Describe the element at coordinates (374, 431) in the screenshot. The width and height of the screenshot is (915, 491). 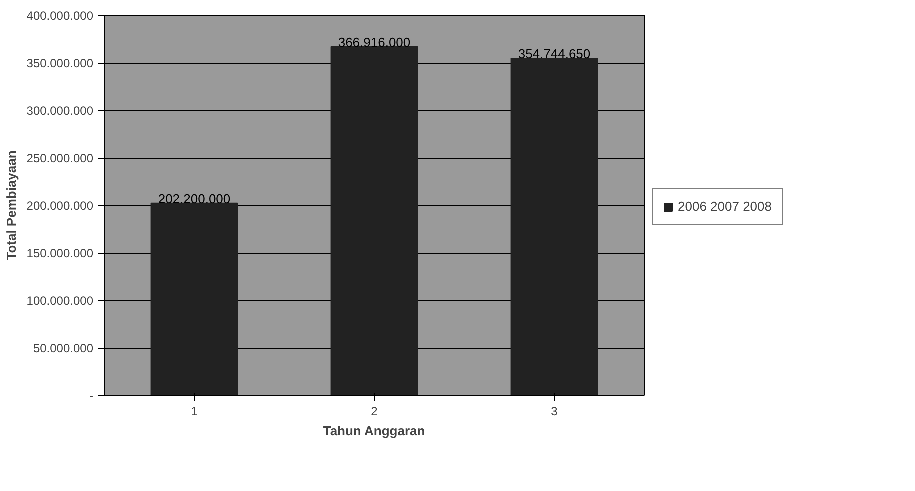
I see `x-axis-title: Tahun Anggaran` at that location.